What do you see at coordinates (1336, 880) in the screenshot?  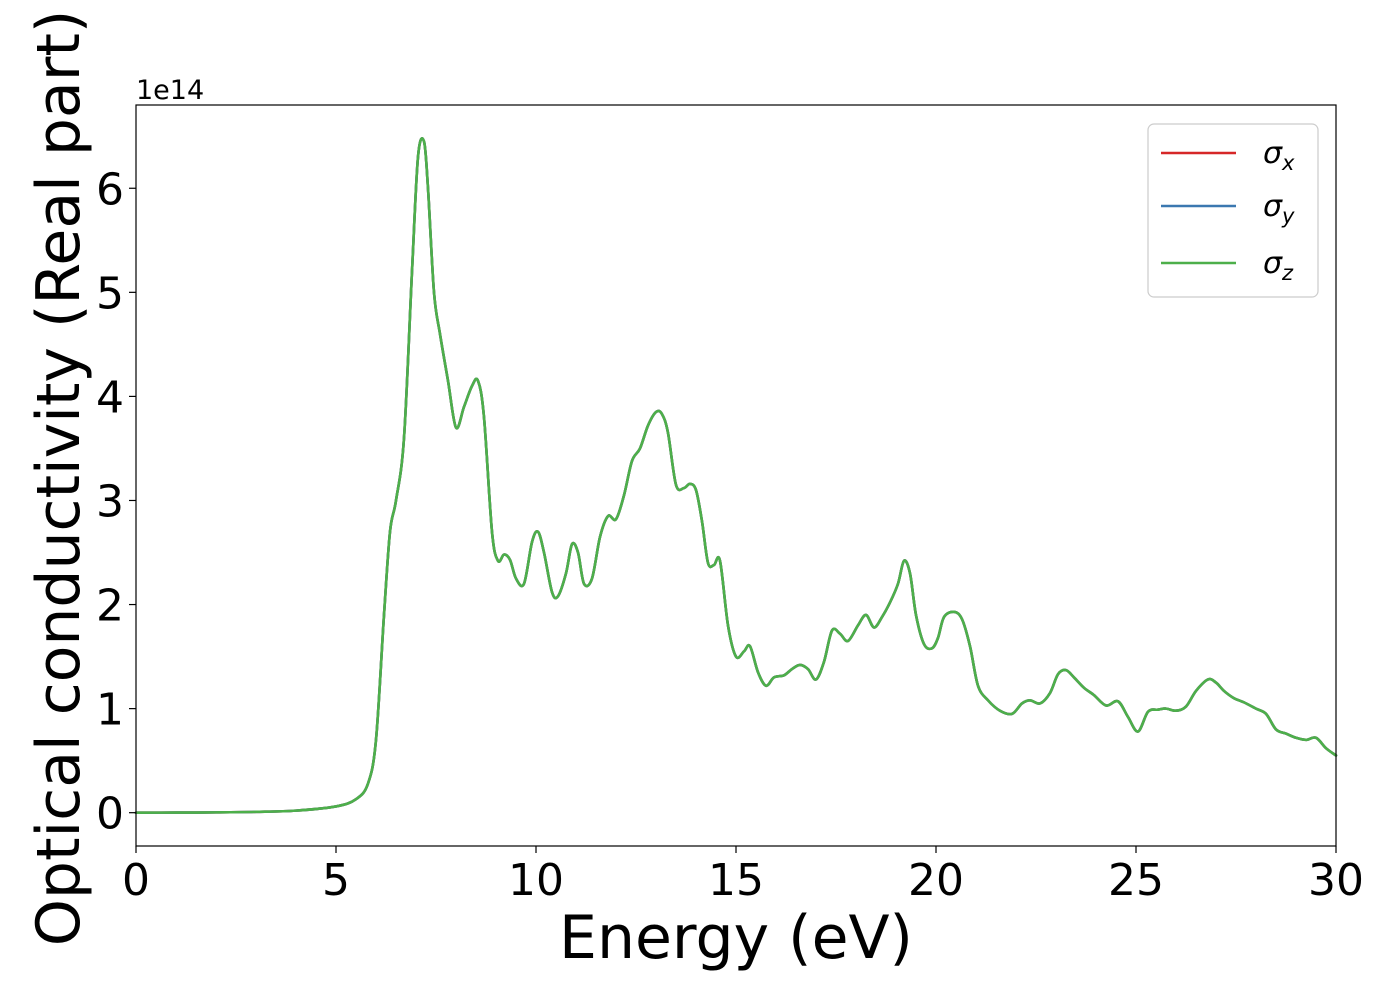 I see `x-tick-label: 30` at bounding box center [1336, 880].